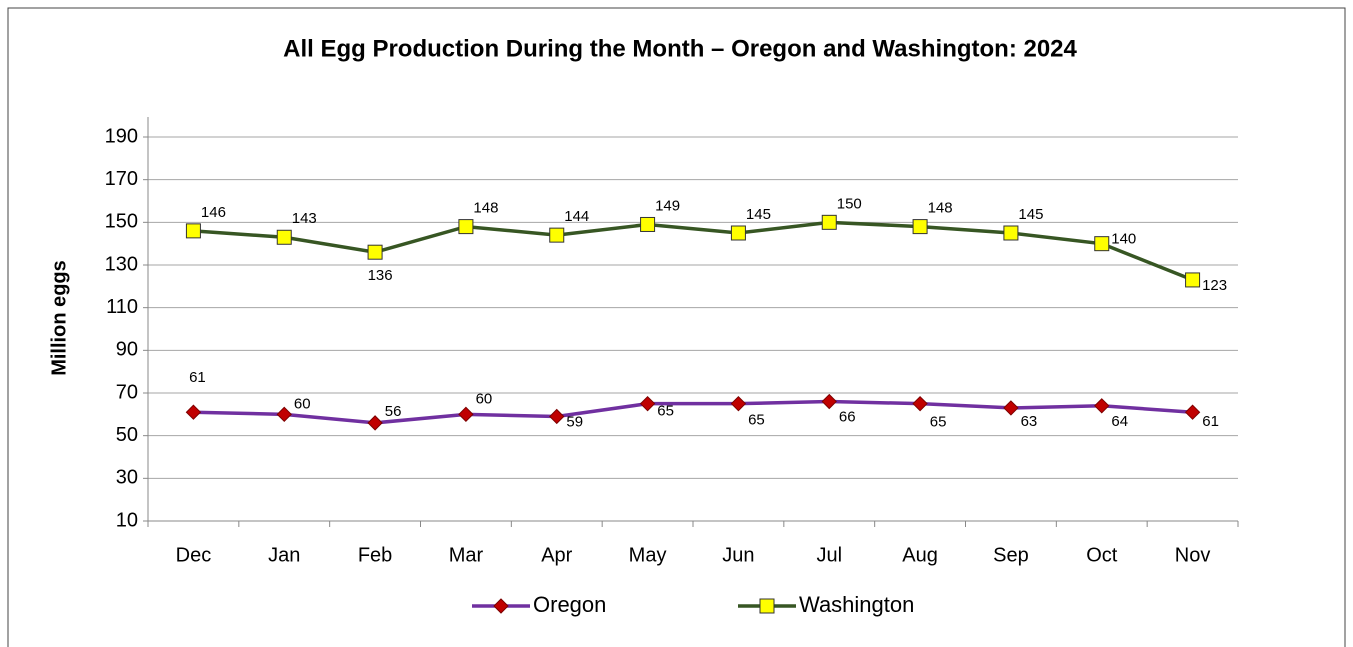  Describe the element at coordinates (556, 555) in the screenshot. I see `x-tick-label: Apr` at that location.